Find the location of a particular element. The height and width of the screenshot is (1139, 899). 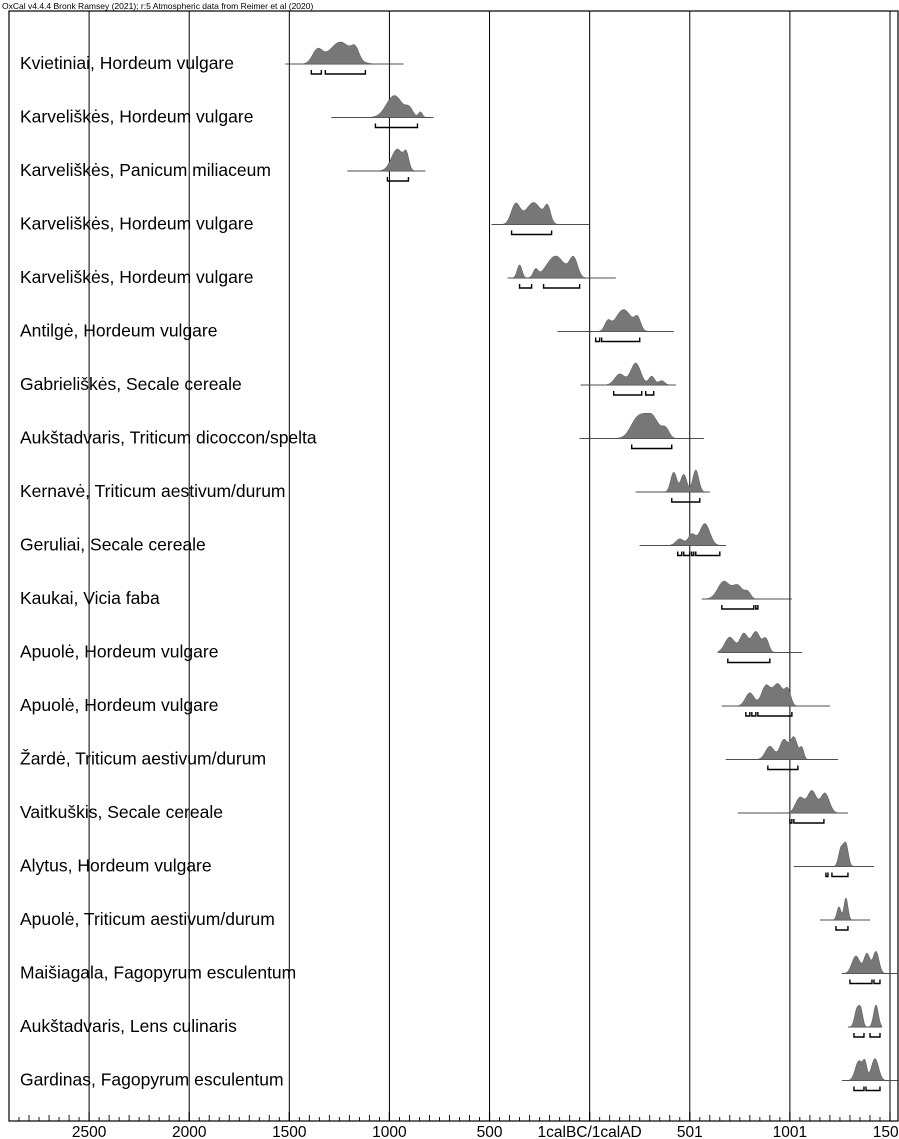

sample-label: Gardinas, Fagopyrum esculentum is located at coordinates (152, 1080).